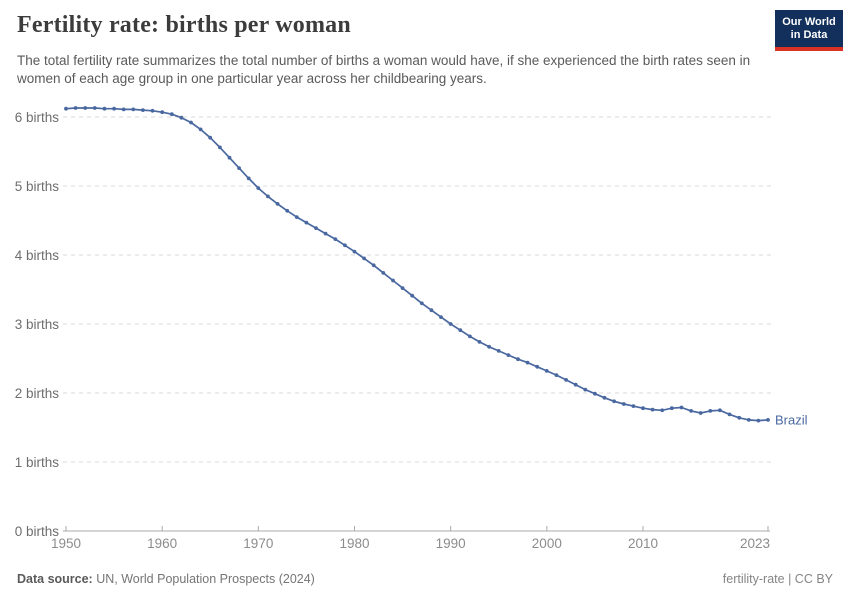  I want to click on y-axis-tick-label: 0 births, so click(37, 531).